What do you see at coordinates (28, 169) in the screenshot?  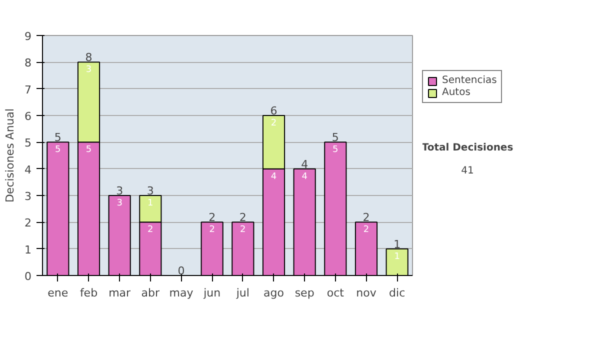 I see `y-tick-label: 4` at bounding box center [28, 169].